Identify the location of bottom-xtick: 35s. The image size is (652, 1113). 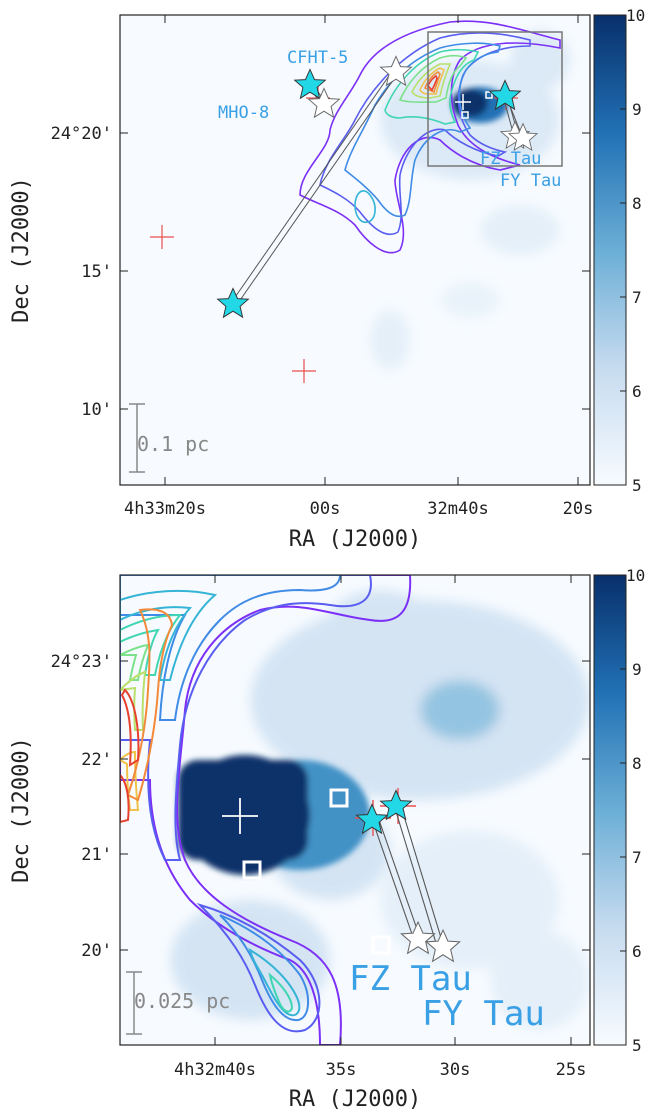
(341, 1070).